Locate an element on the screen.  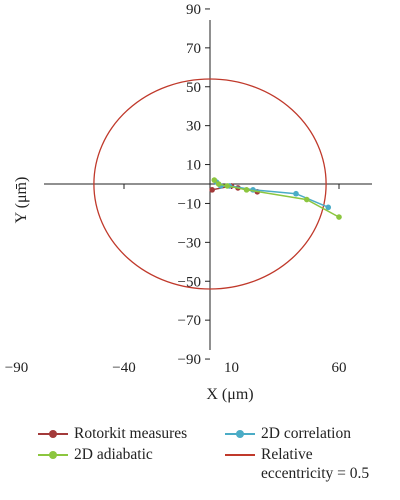
legend-swatch-eccentricity is located at coordinates (240, 454).